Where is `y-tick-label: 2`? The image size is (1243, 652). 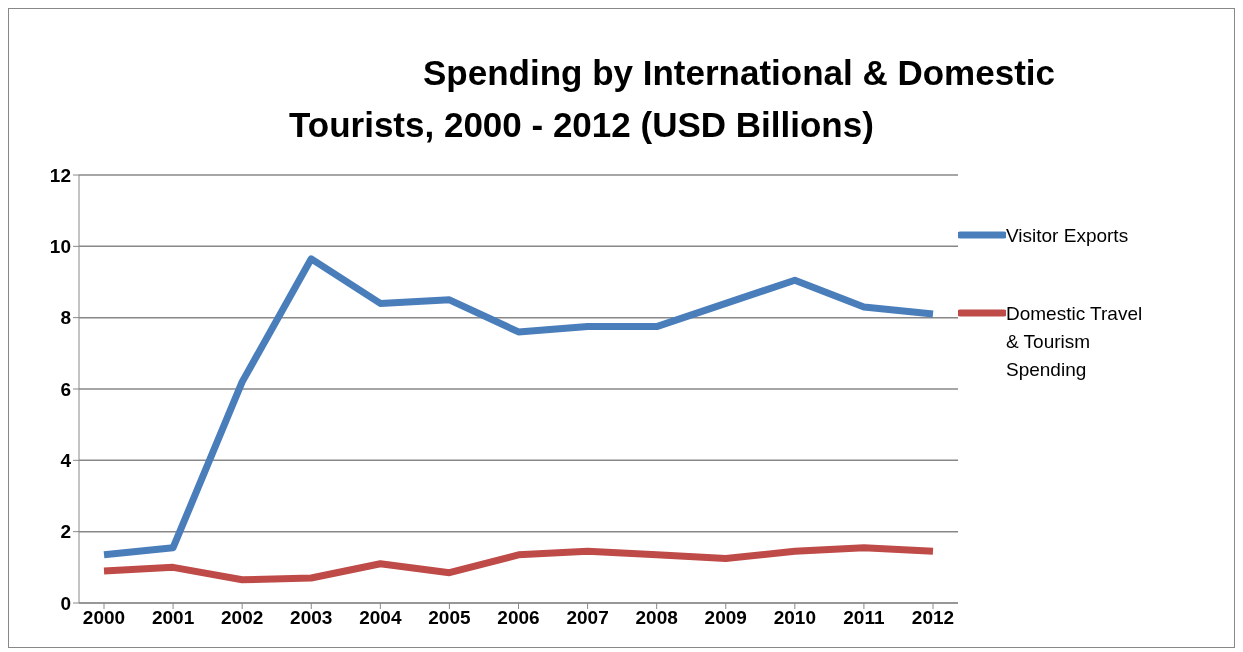 y-tick-label: 2 is located at coordinates (65, 532).